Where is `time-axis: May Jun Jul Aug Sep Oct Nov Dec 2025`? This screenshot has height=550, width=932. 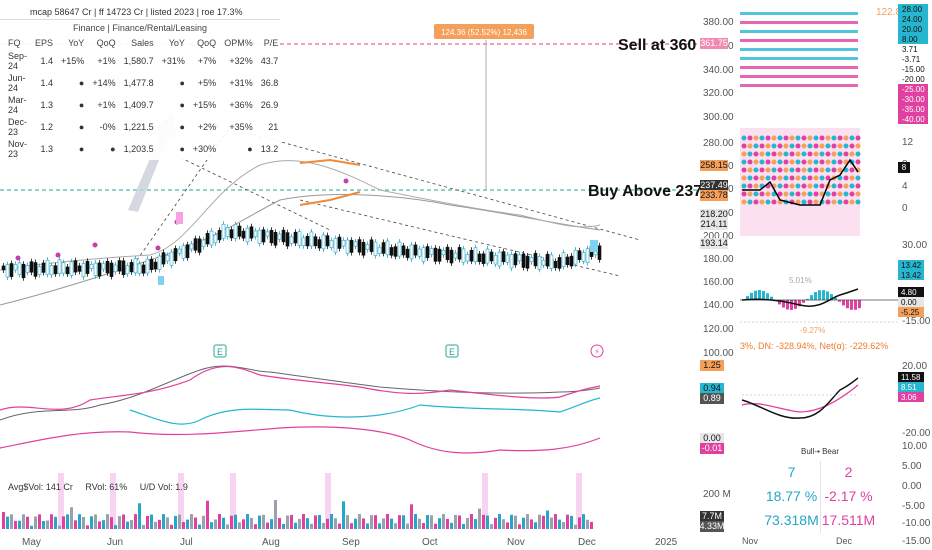 time-axis: May Jun Jul Aug Sep Oct Nov Dec 2025 is located at coordinates (350, 542).